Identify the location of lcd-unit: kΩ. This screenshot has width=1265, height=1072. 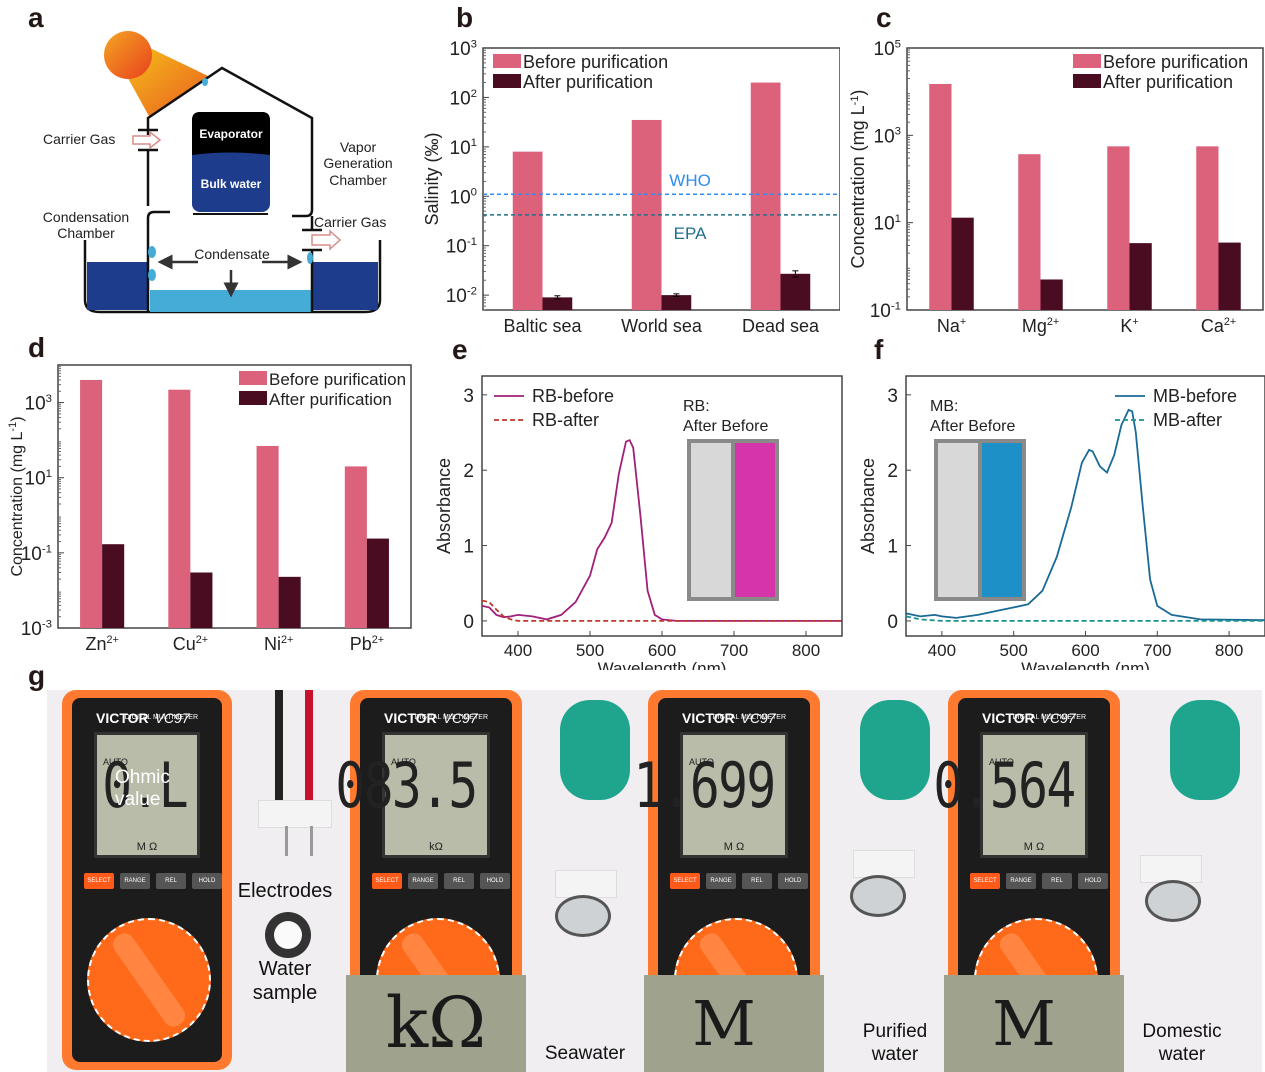
(436, 847).